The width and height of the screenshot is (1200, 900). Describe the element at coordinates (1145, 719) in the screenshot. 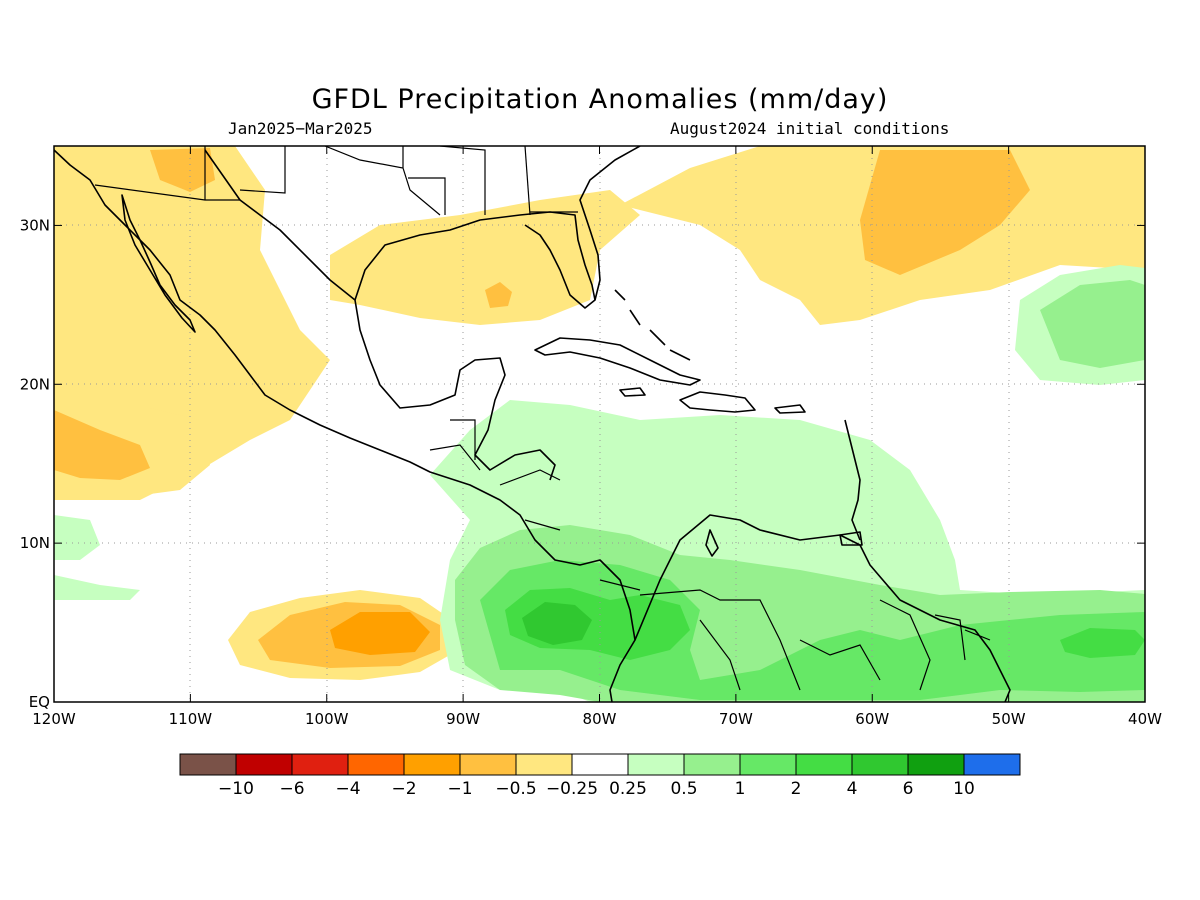

I see `x-tick-label: 40W` at that location.